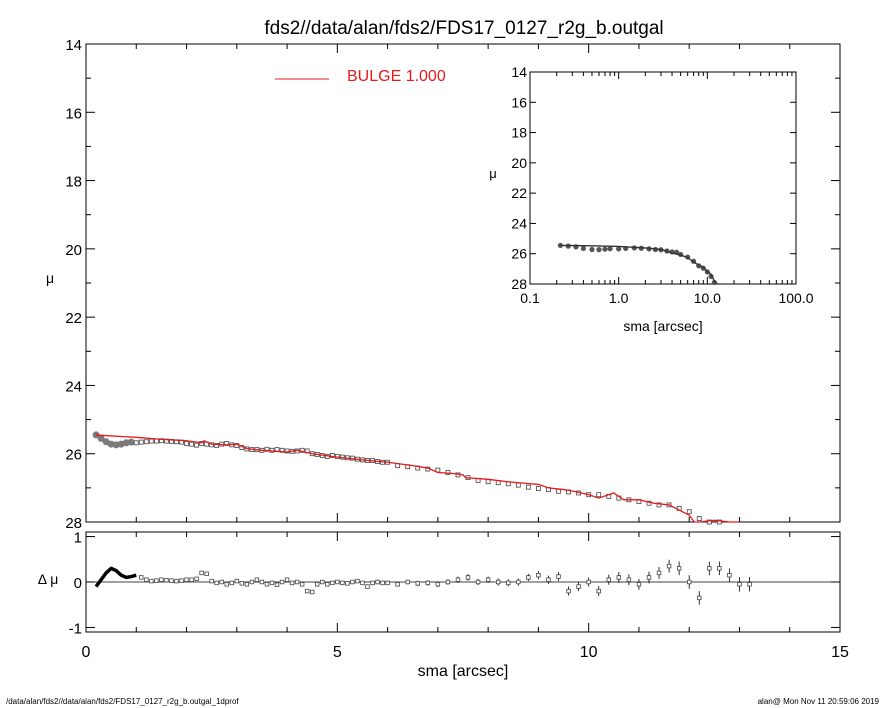  Describe the element at coordinates (78, 583) in the screenshot. I see `residual-y-tick-label: 0` at that location.